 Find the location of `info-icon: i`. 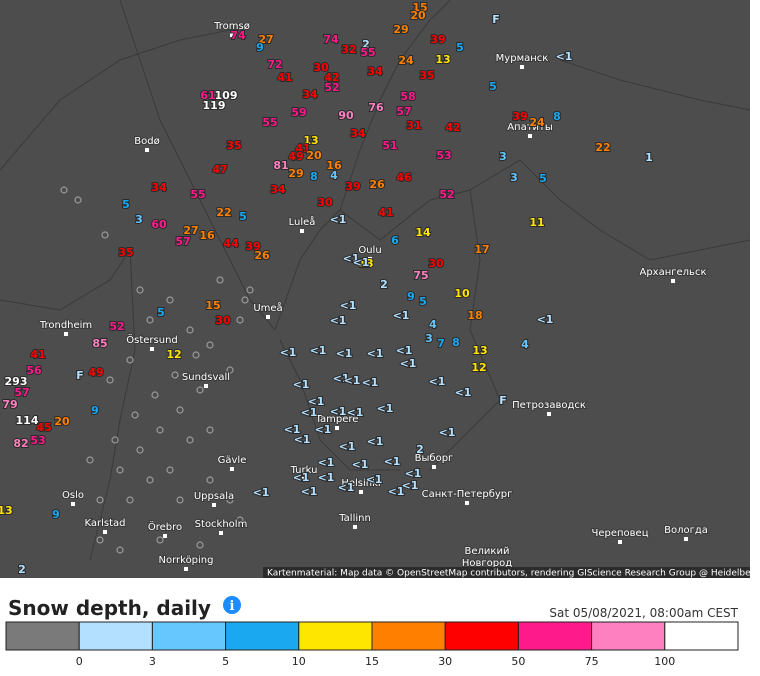

info-icon: i is located at coordinates (232, 605).